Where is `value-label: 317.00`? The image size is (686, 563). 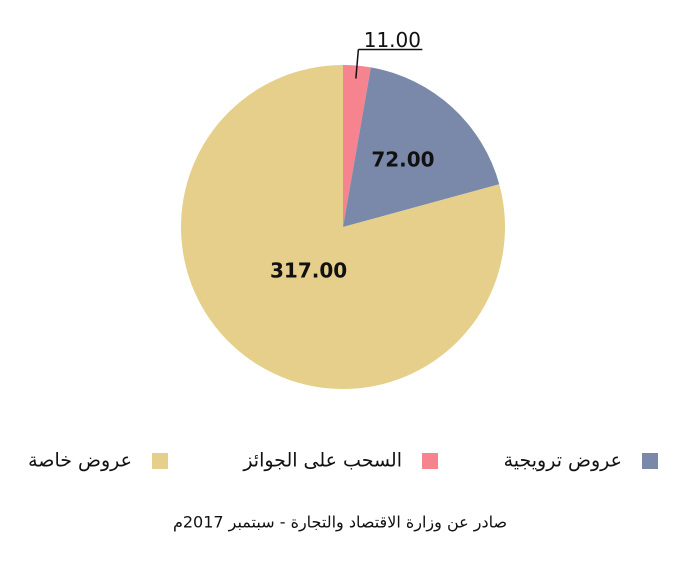 value-label: 317.00 is located at coordinates (308, 271).